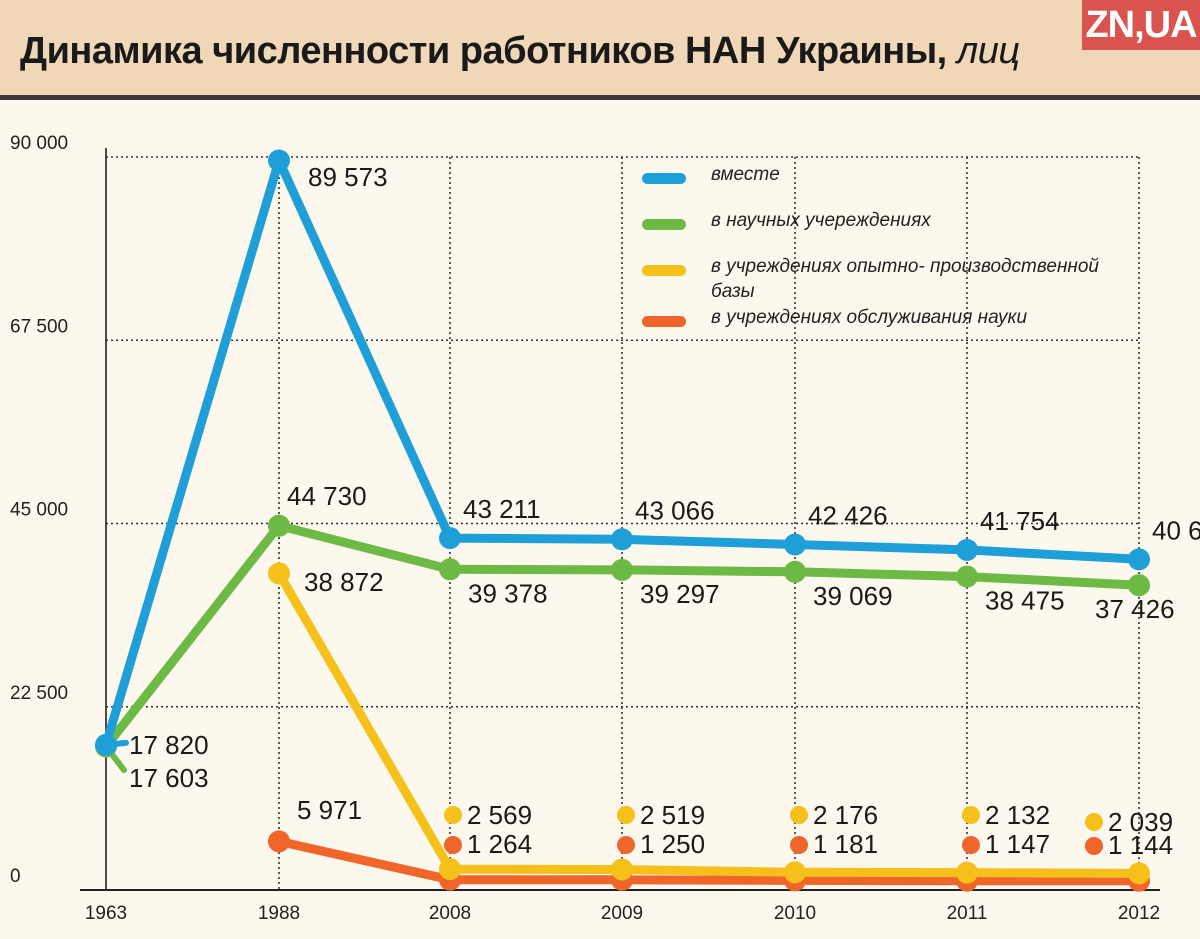 The image size is (1200, 939). Describe the element at coordinates (450, 913) in the screenshot. I see `x-tick-label: 2008` at that location.